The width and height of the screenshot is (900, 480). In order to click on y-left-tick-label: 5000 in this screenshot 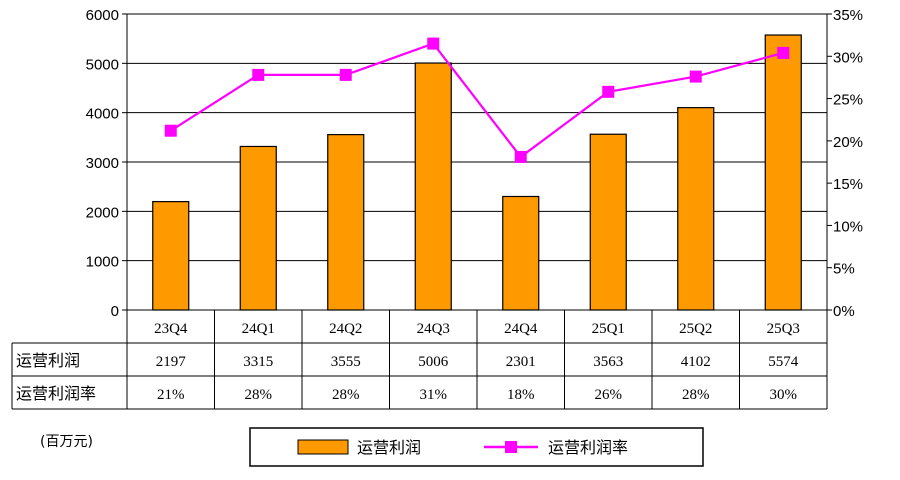, I will do `click(102, 64)`.